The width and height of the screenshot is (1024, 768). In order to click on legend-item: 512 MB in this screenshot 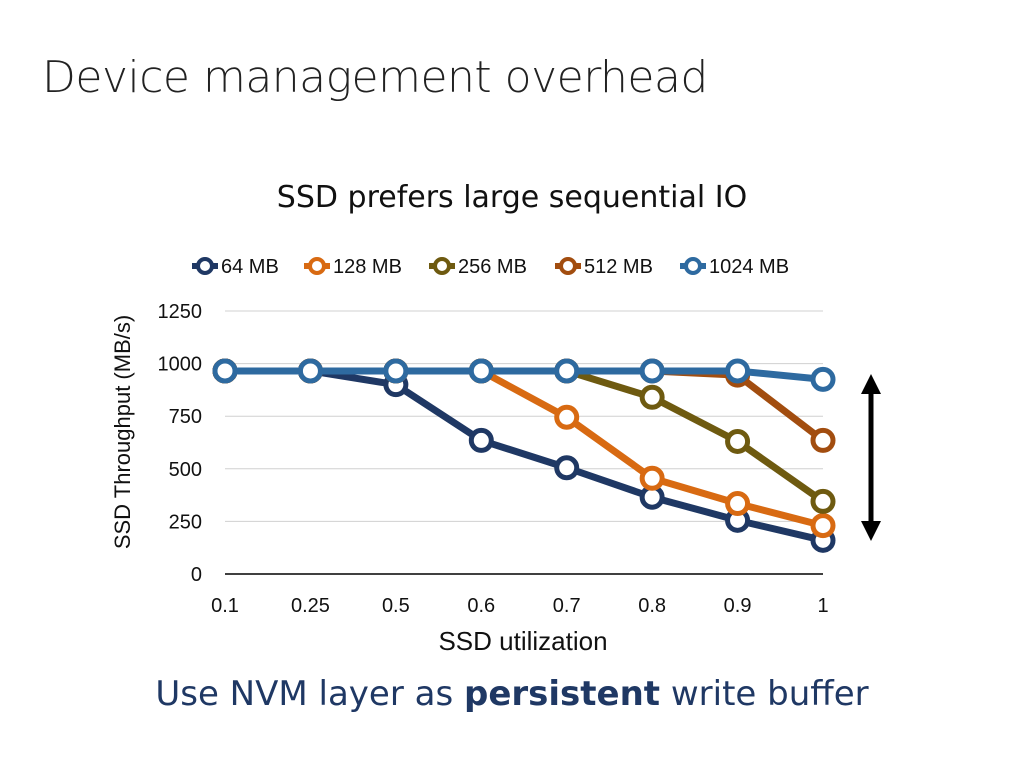, I will do `click(604, 267)`.